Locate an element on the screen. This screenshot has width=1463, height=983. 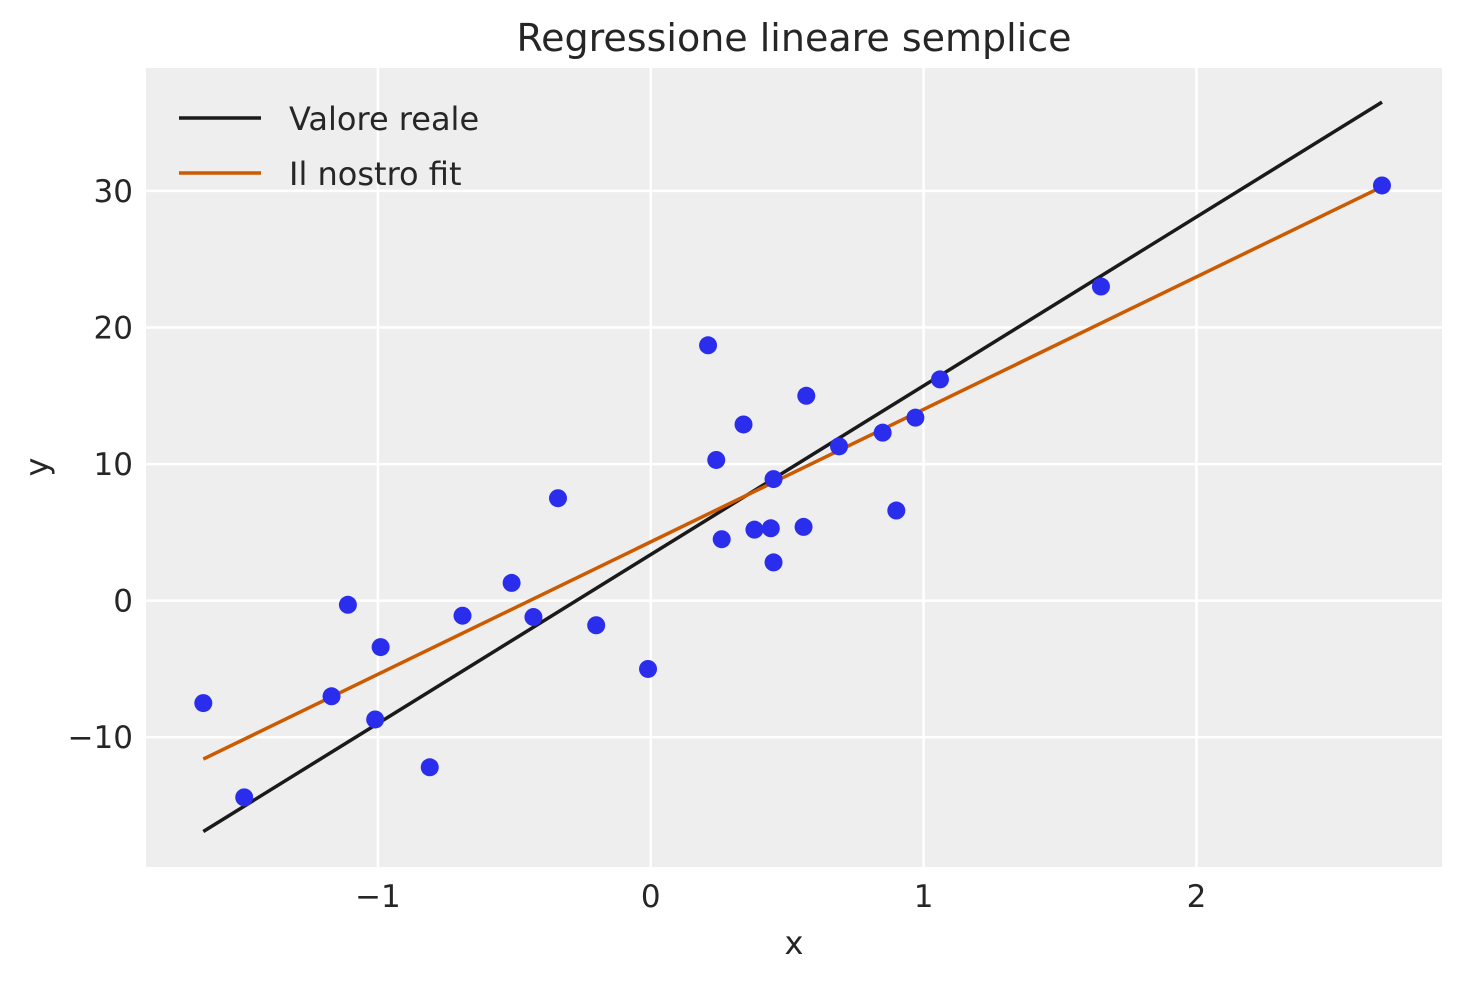
y-tick-label: 0 is located at coordinates (123, 602).